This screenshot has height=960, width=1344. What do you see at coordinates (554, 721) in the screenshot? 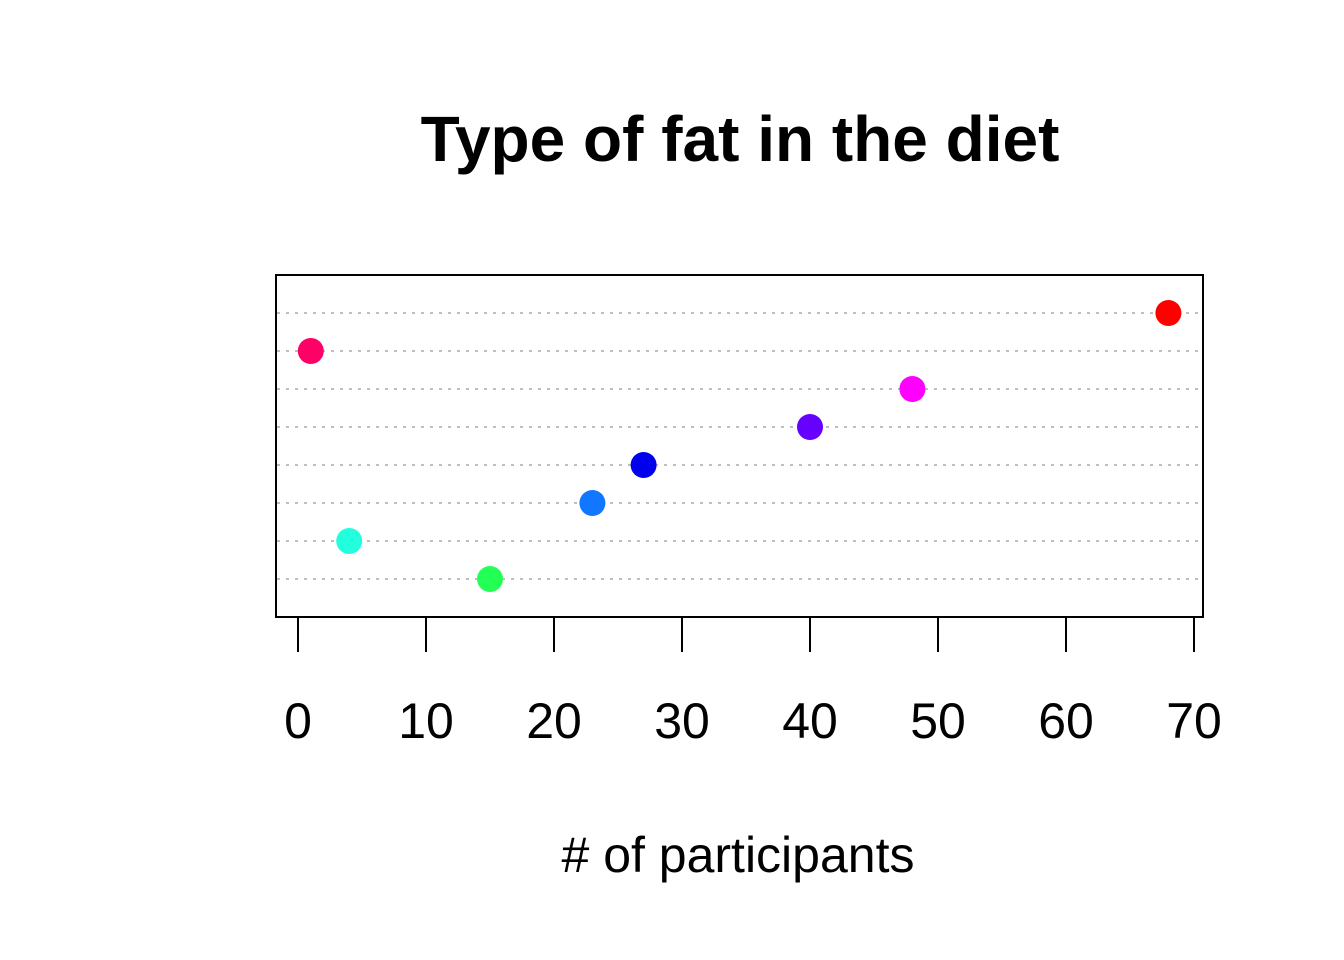
I see `x-tick-label-20: 20` at bounding box center [554, 721].